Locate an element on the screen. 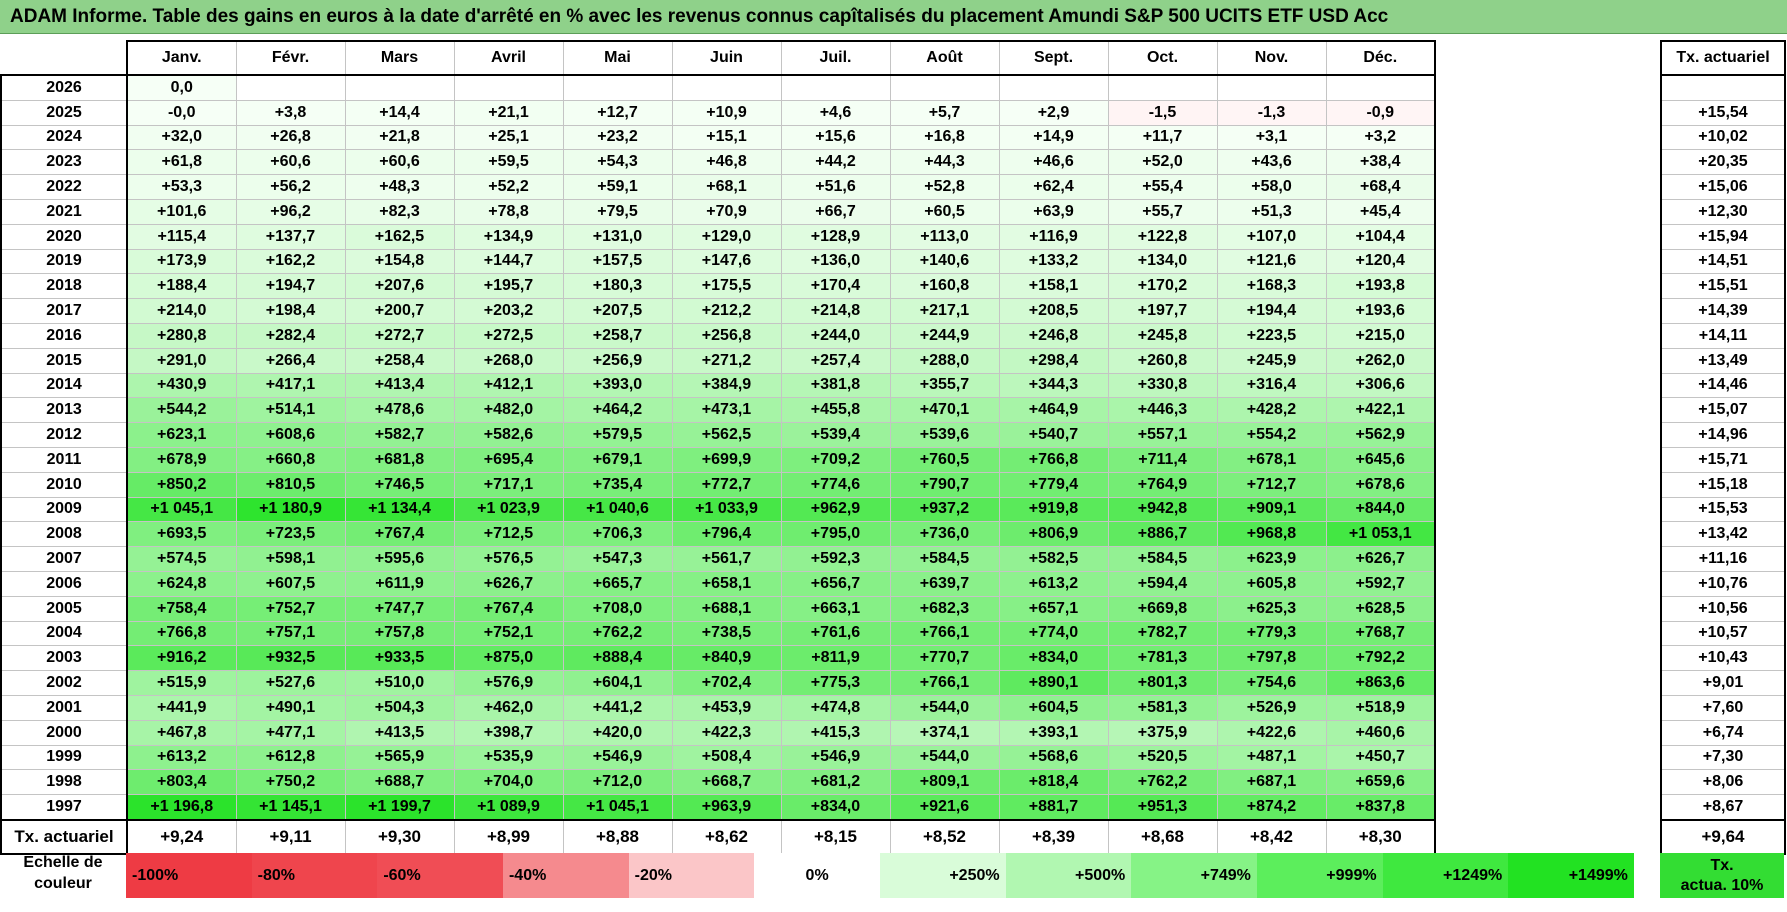 The image size is (1787, 912). year-label: 2014 is located at coordinates (64, 385).